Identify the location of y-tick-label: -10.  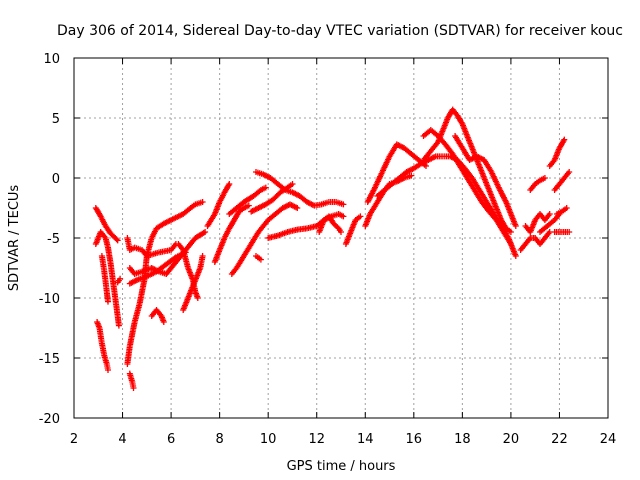
(49, 299).